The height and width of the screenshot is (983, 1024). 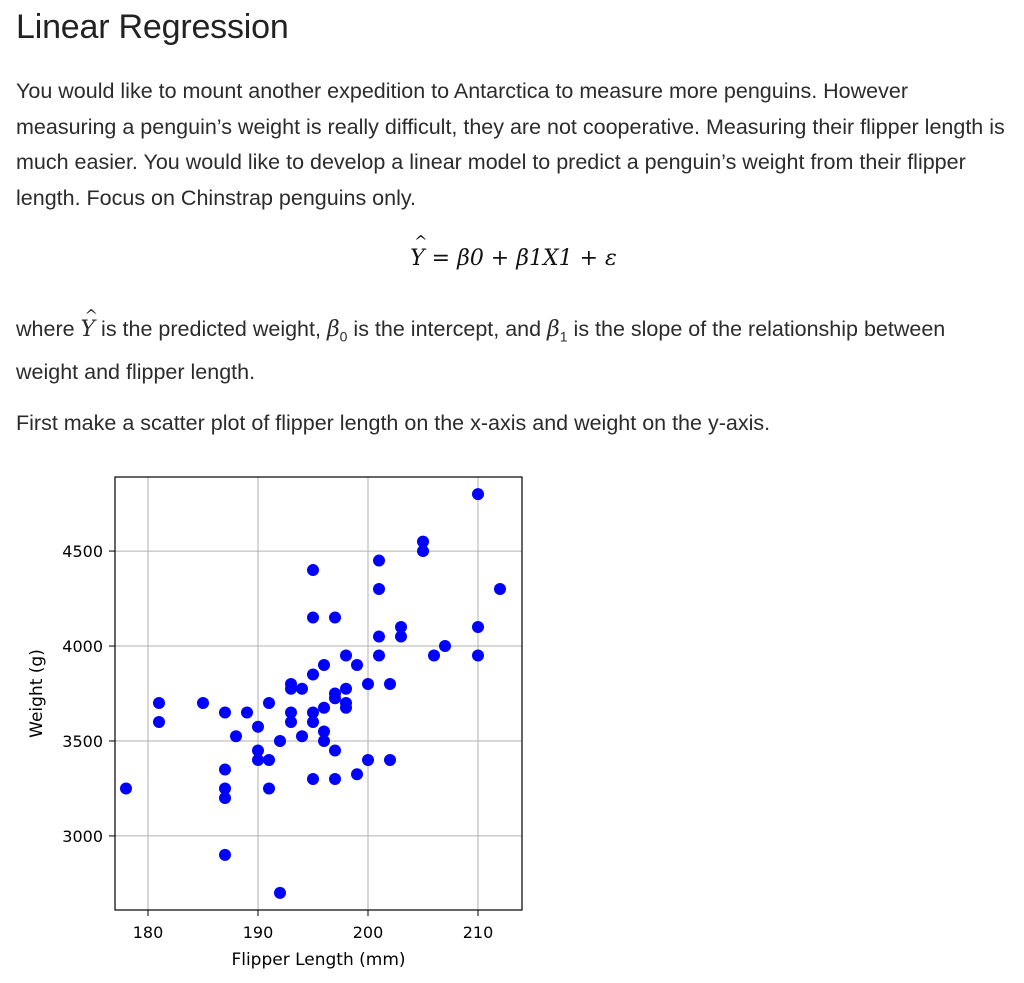 I want to click on y-tick-label: 3500, so click(x=82, y=741).